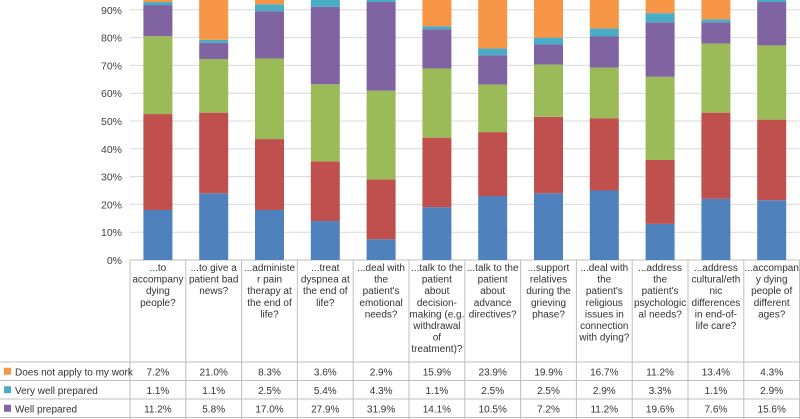  Describe the element at coordinates (111, 136) in the screenshot. I see `y-axis: 0% 10% 20% 30% 40% 50% 60% 70% 80% 90%` at that location.